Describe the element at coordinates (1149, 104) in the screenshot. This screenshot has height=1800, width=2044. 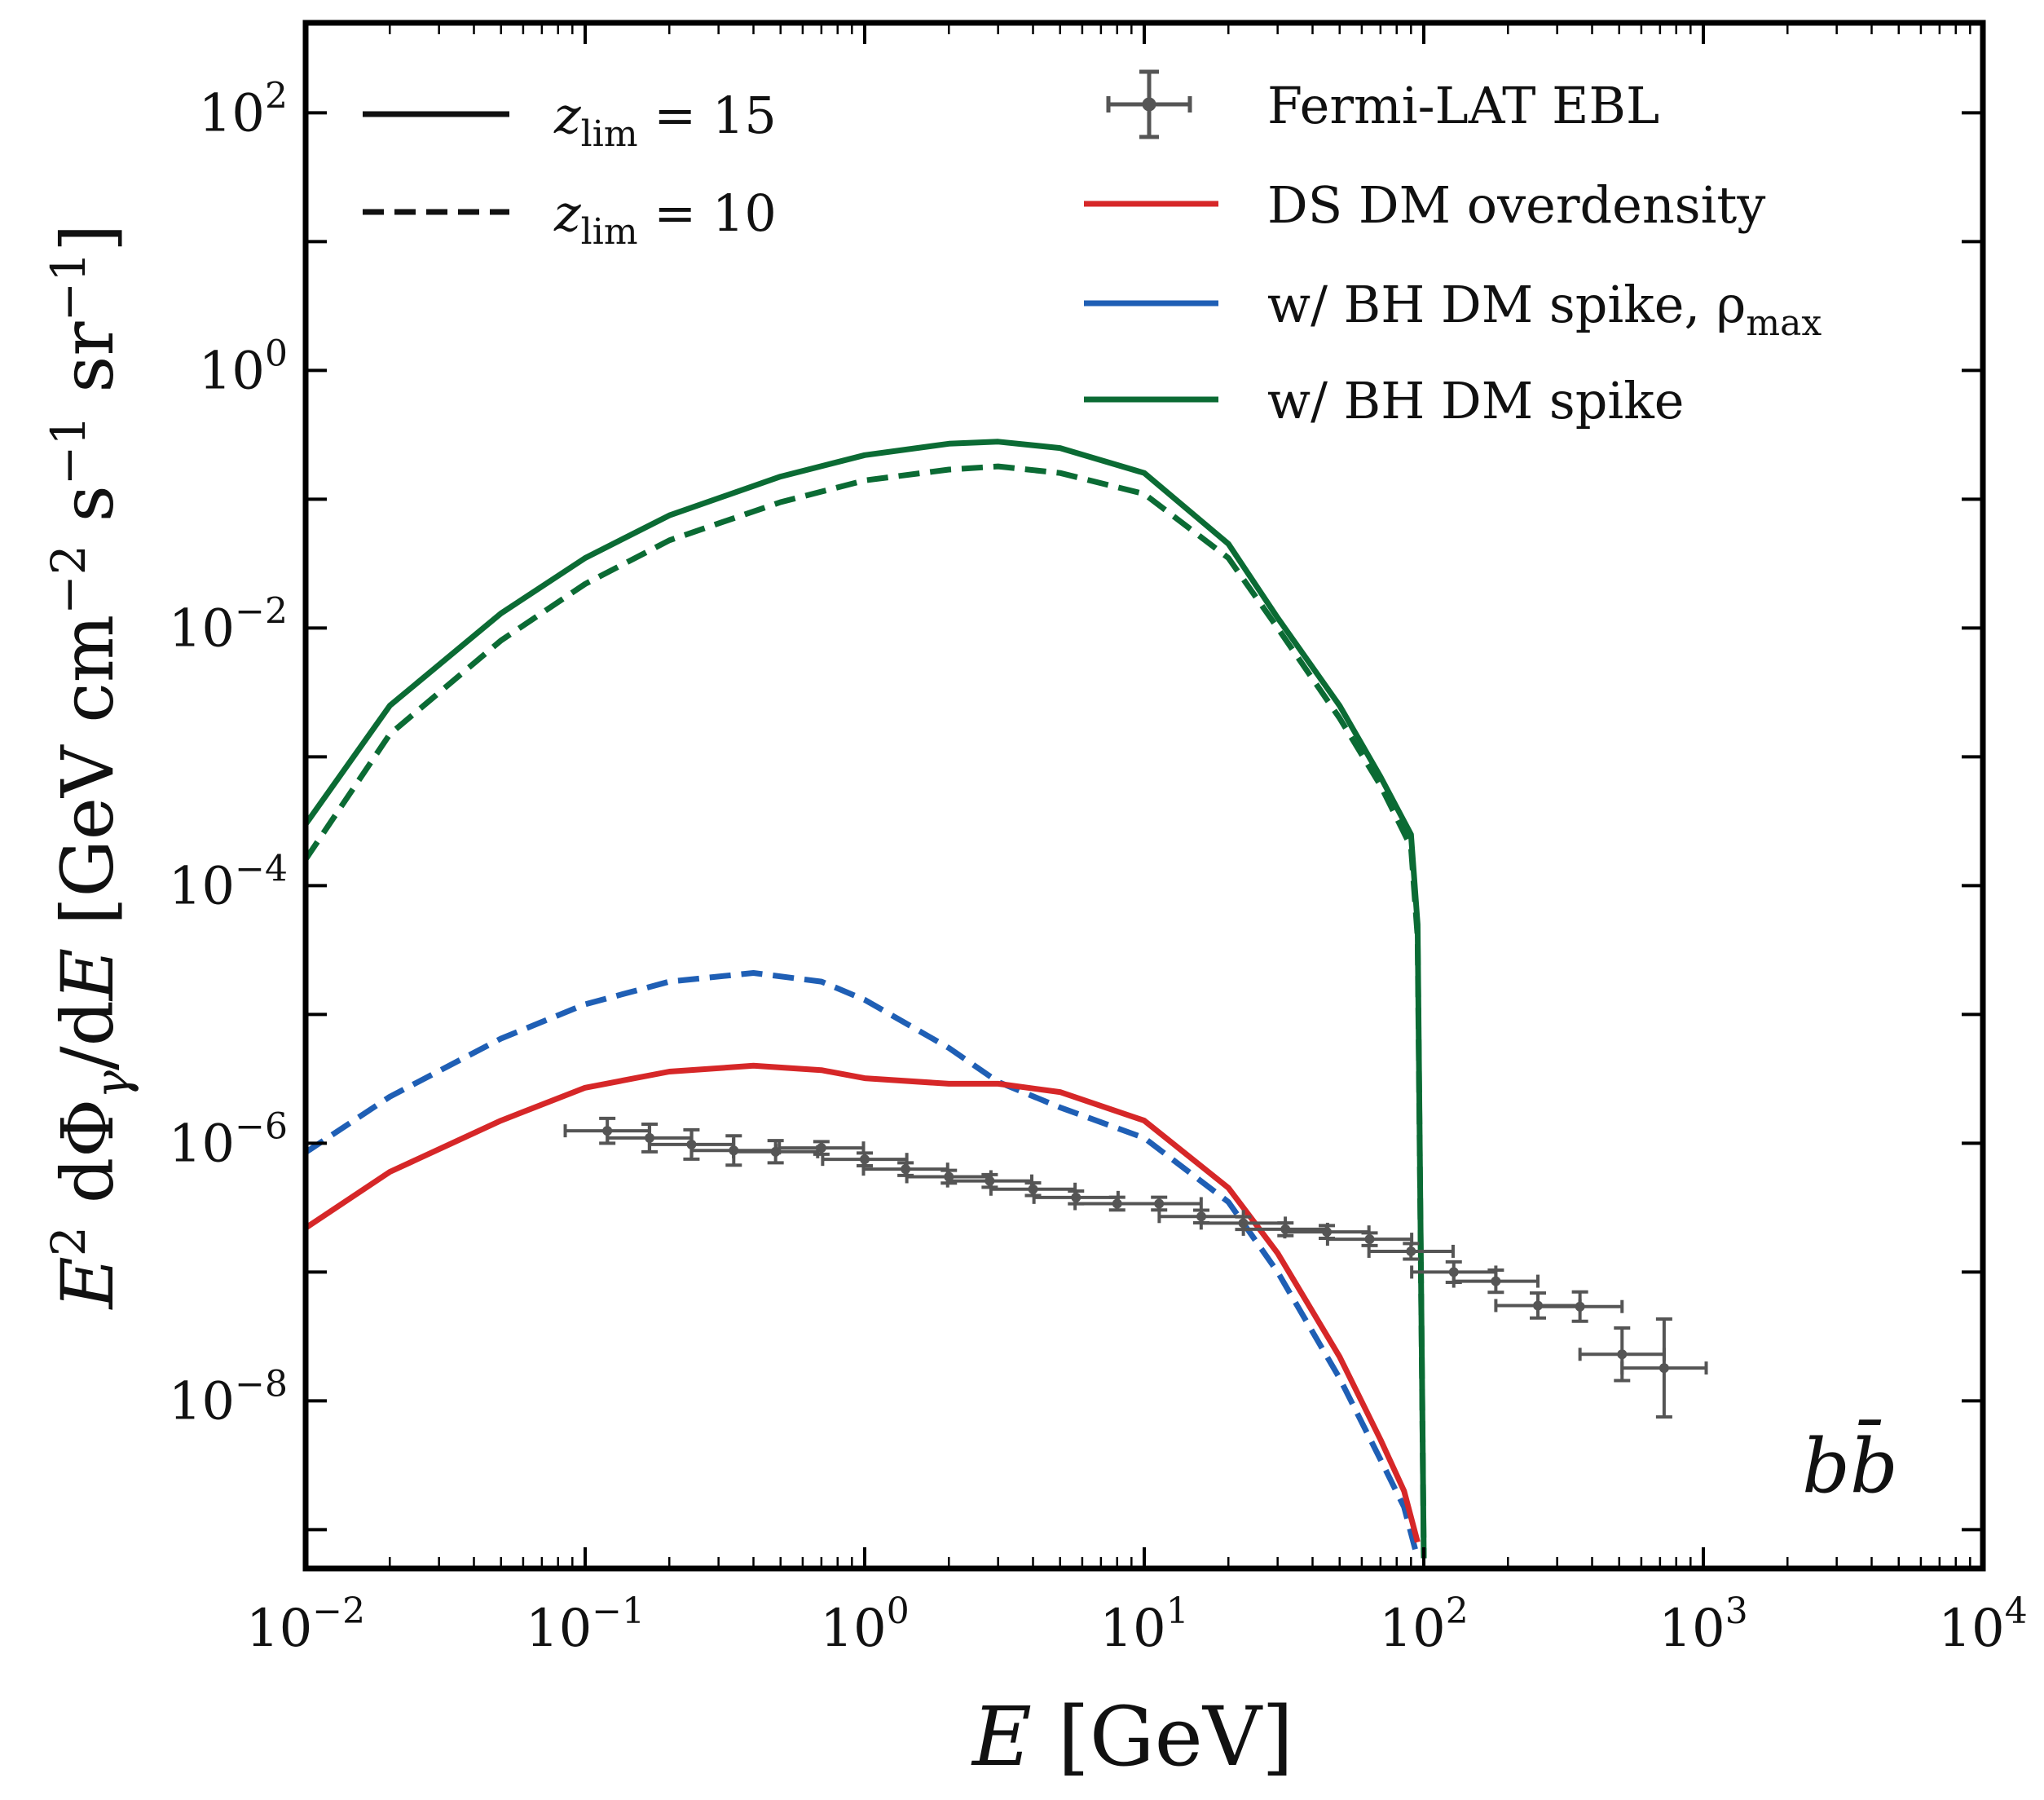
I see `legend-fermi-swatch` at that location.